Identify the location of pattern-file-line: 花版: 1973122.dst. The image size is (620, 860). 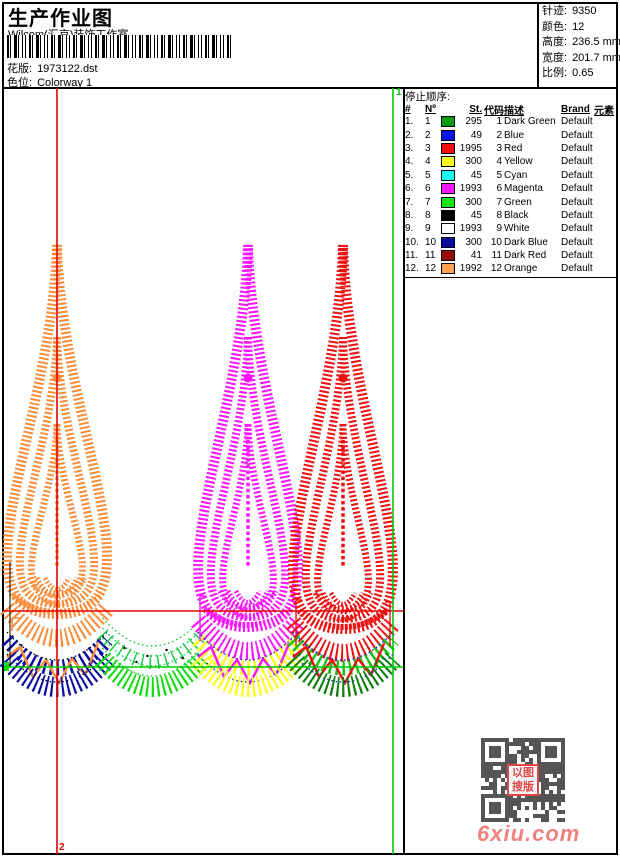
(52, 68).